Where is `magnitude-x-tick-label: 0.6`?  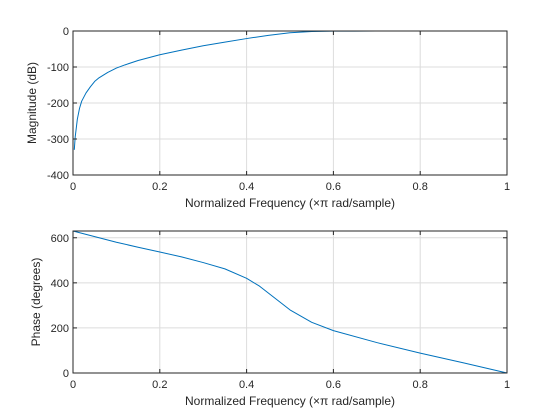
magnitude-x-tick-label: 0.6 is located at coordinates (333, 187).